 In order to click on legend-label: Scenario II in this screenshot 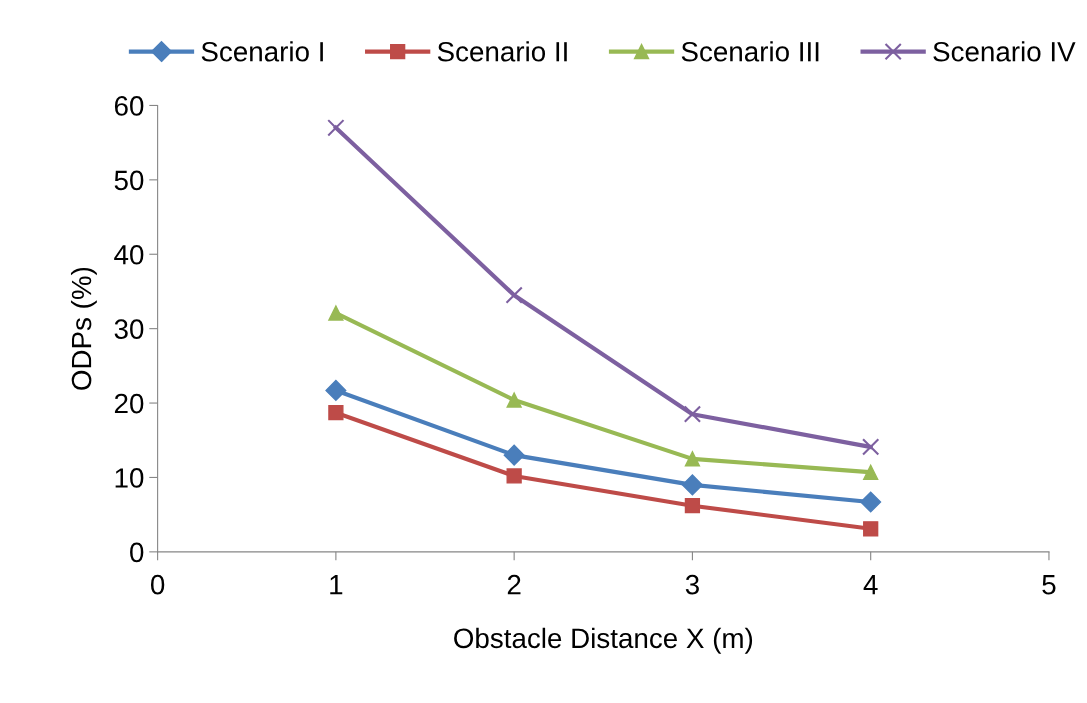, I will do `click(502, 51)`.